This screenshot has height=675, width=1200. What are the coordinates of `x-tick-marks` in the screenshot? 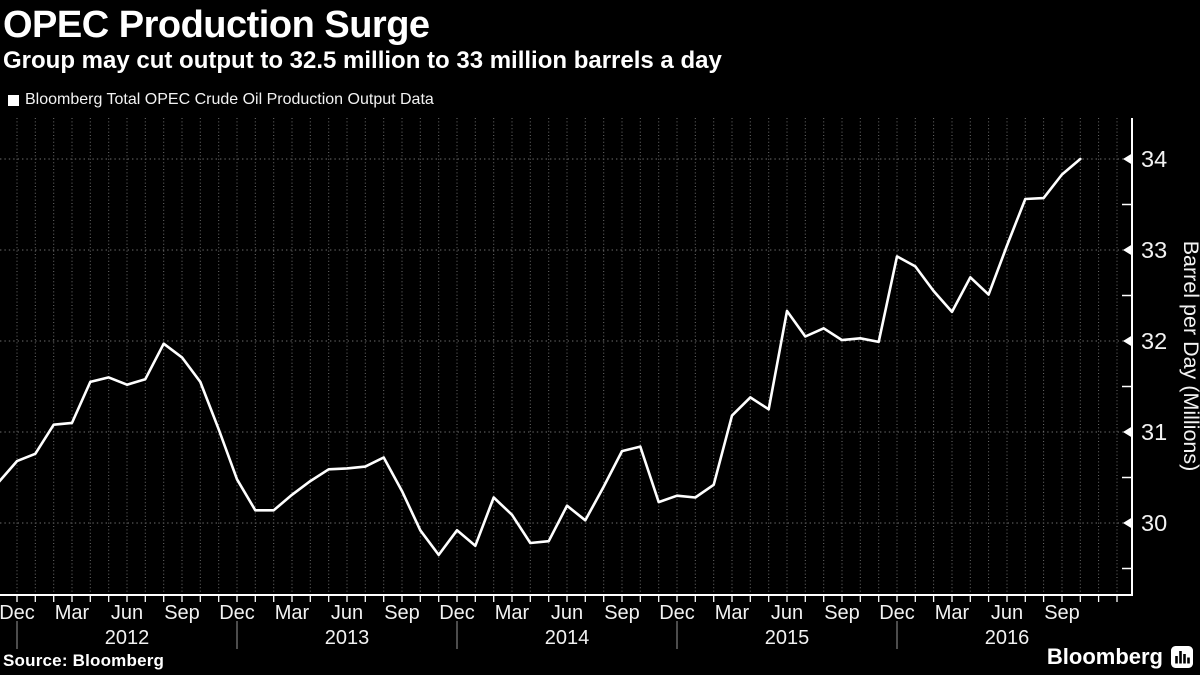 It's located at (567, 598).